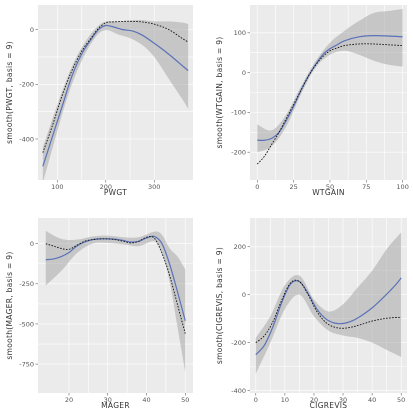 This screenshot has width=413, height=412. What do you see at coordinates (328, 192) in the screenshot?
I see `panel-wtgain-xlabel: WTGAIN` at bounding box center [328, 192].